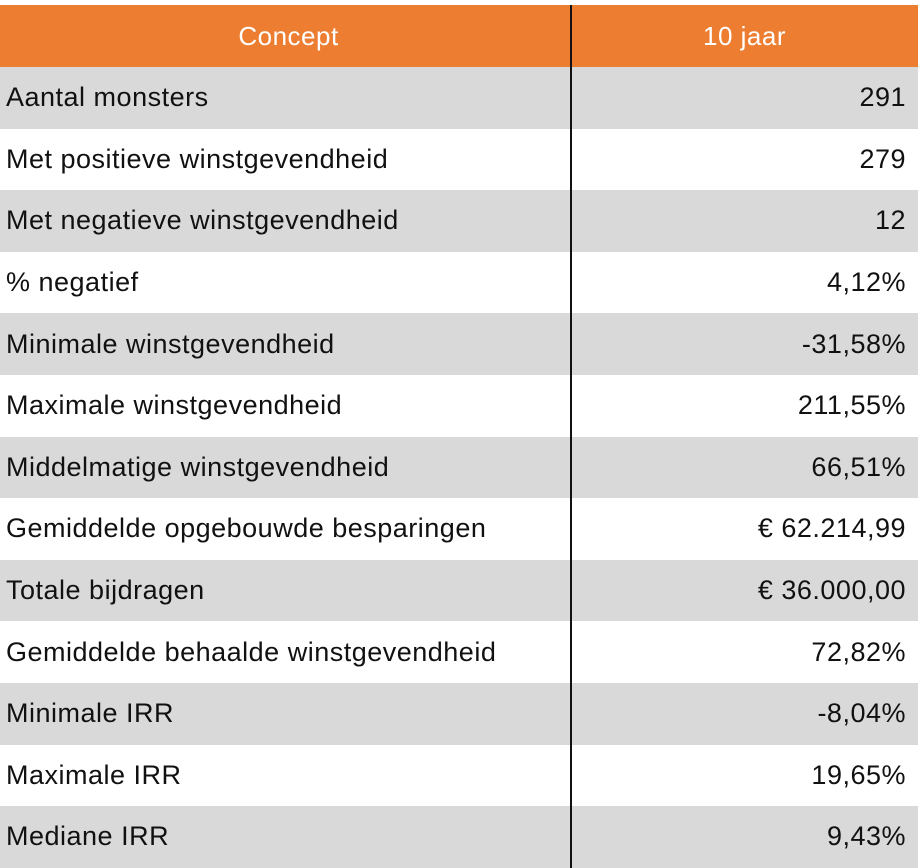 The width and height of the screenshot is (922, 868). What do you see at coordinates (866, 282) in the screenshot?
I see `value-cell: 4,12%` at bounding box center [866, 282].